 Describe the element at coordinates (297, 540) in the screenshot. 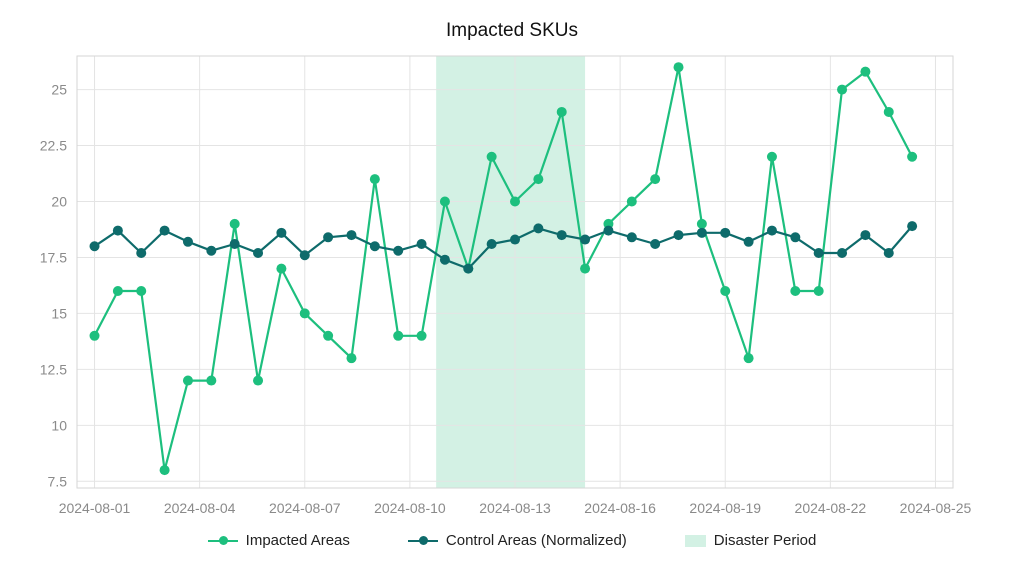

I see `legend-label-impacted: Impacted Areas` at that location.